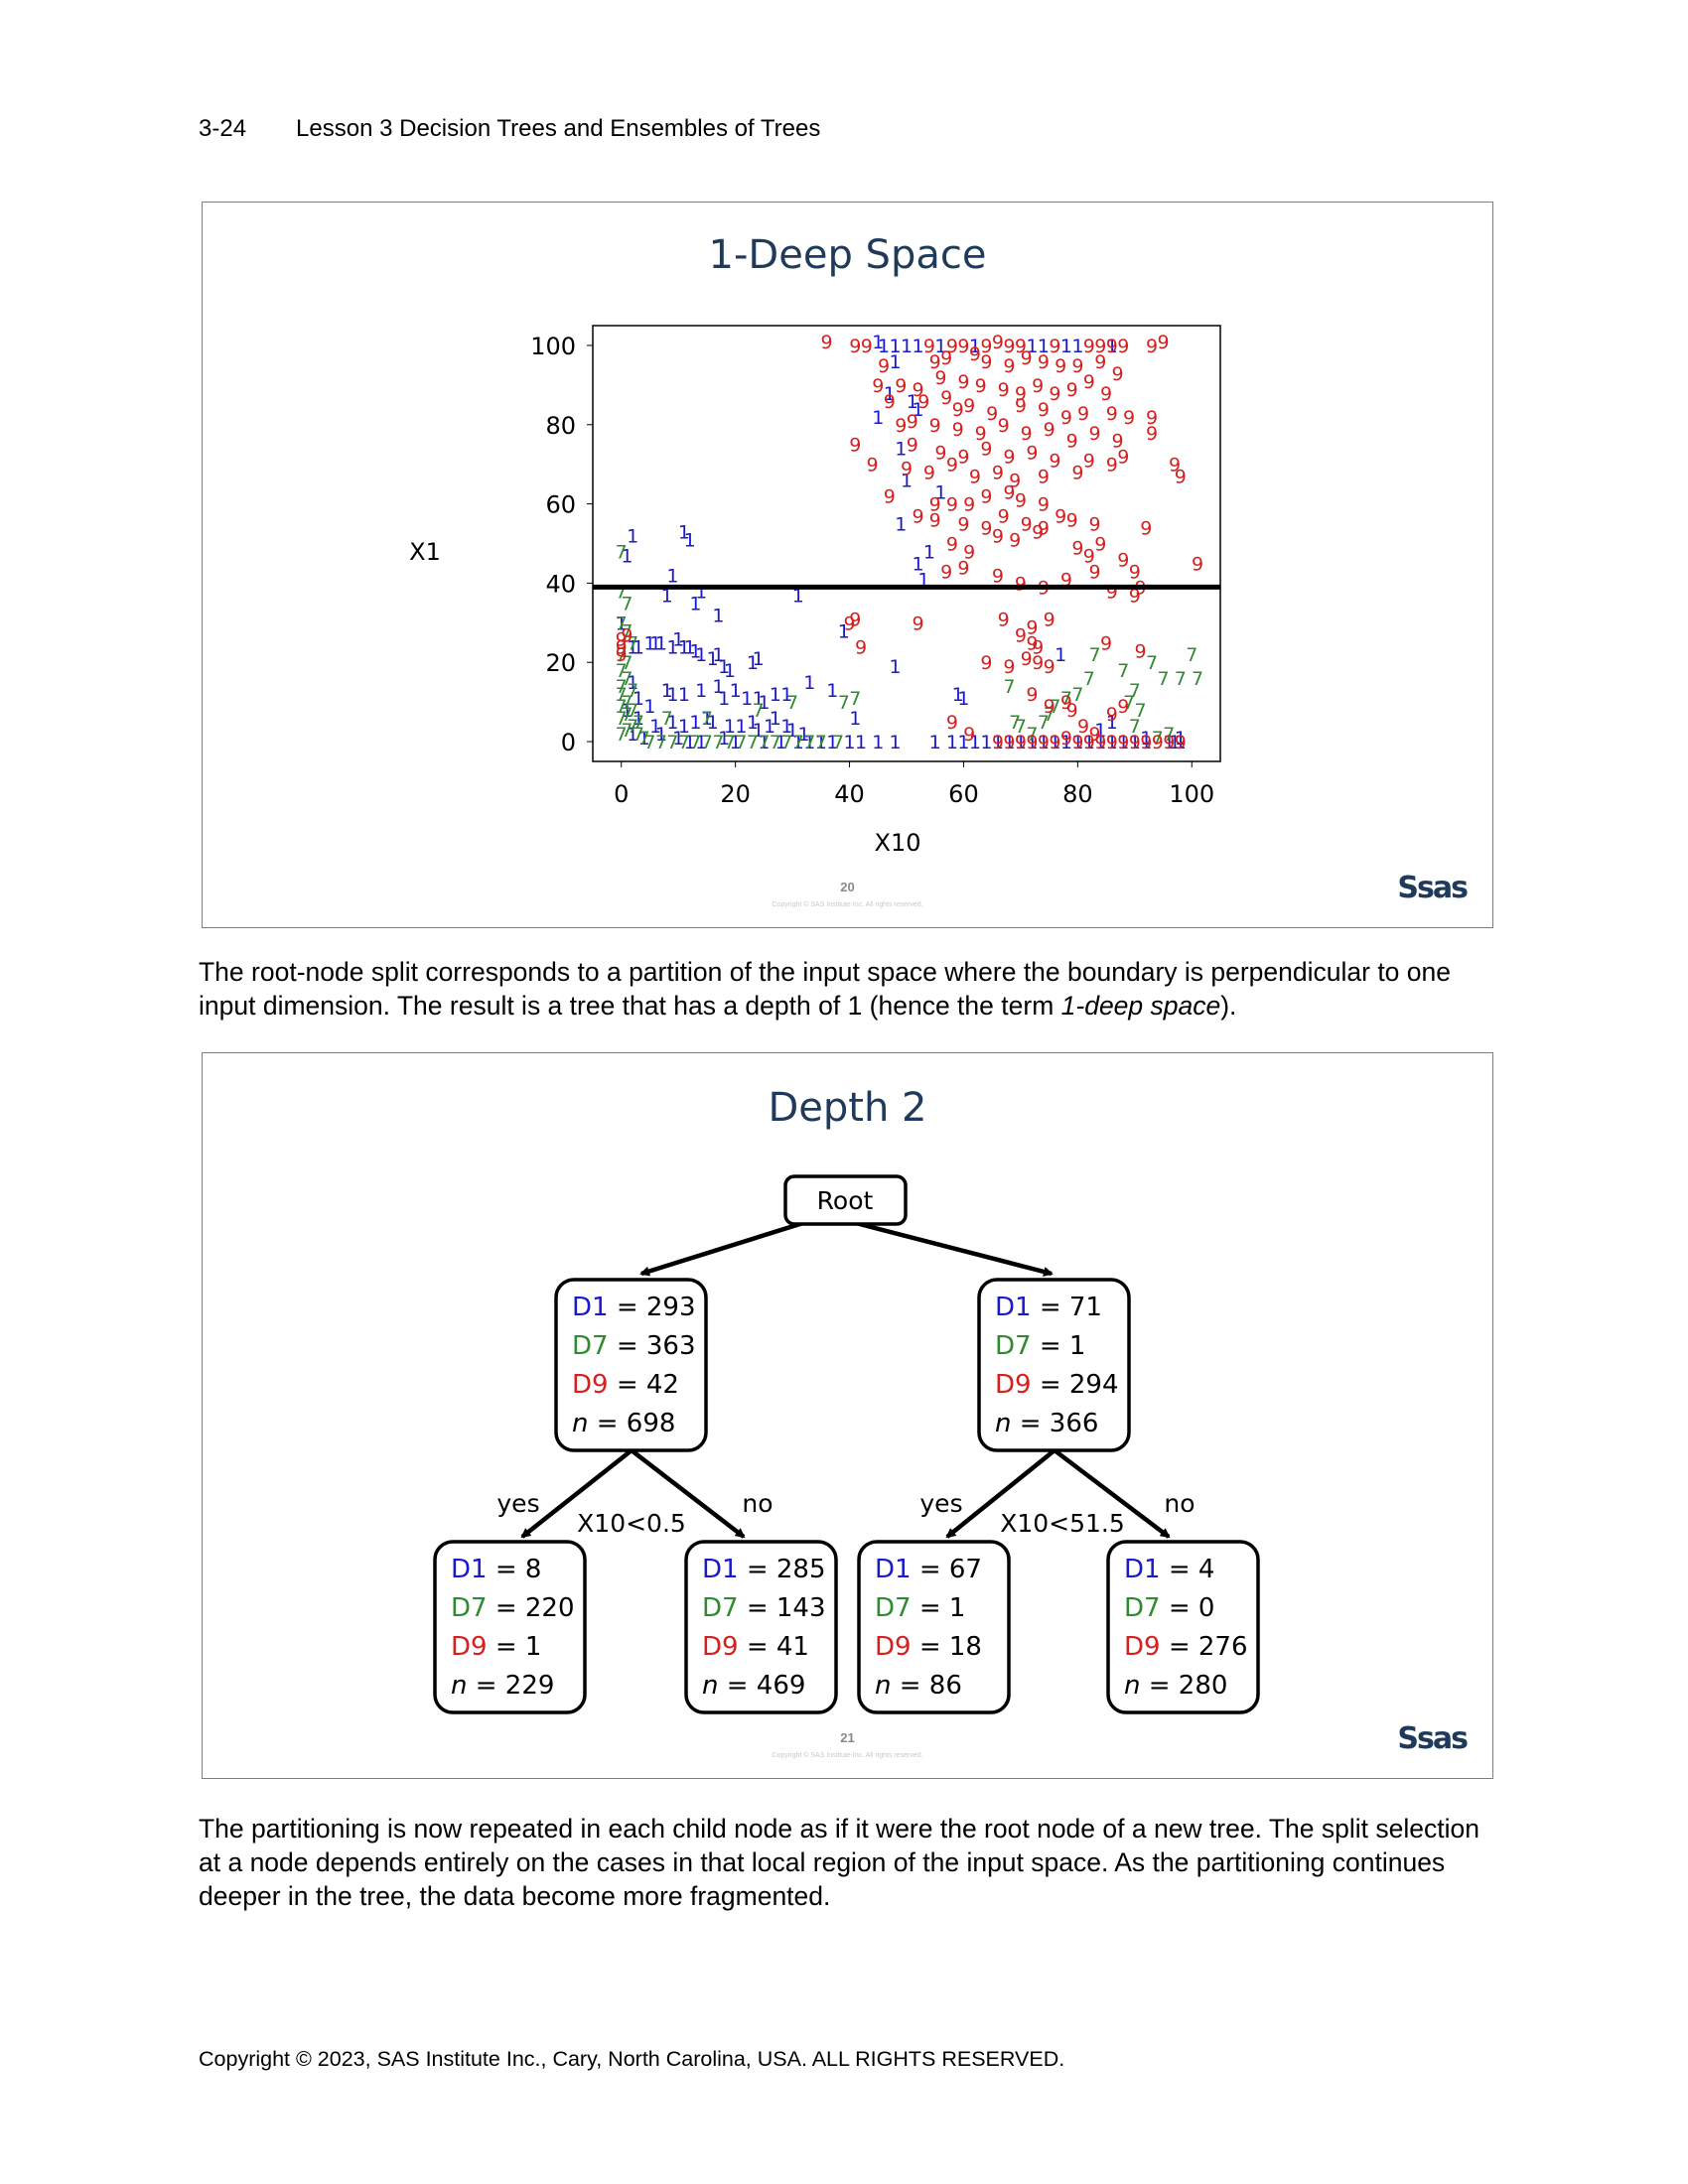 This screenshot has width=1688, height=2184. Describe the element at coordinates (223, 128) in the screenshot. I see `page-number: 3-24` at that location.